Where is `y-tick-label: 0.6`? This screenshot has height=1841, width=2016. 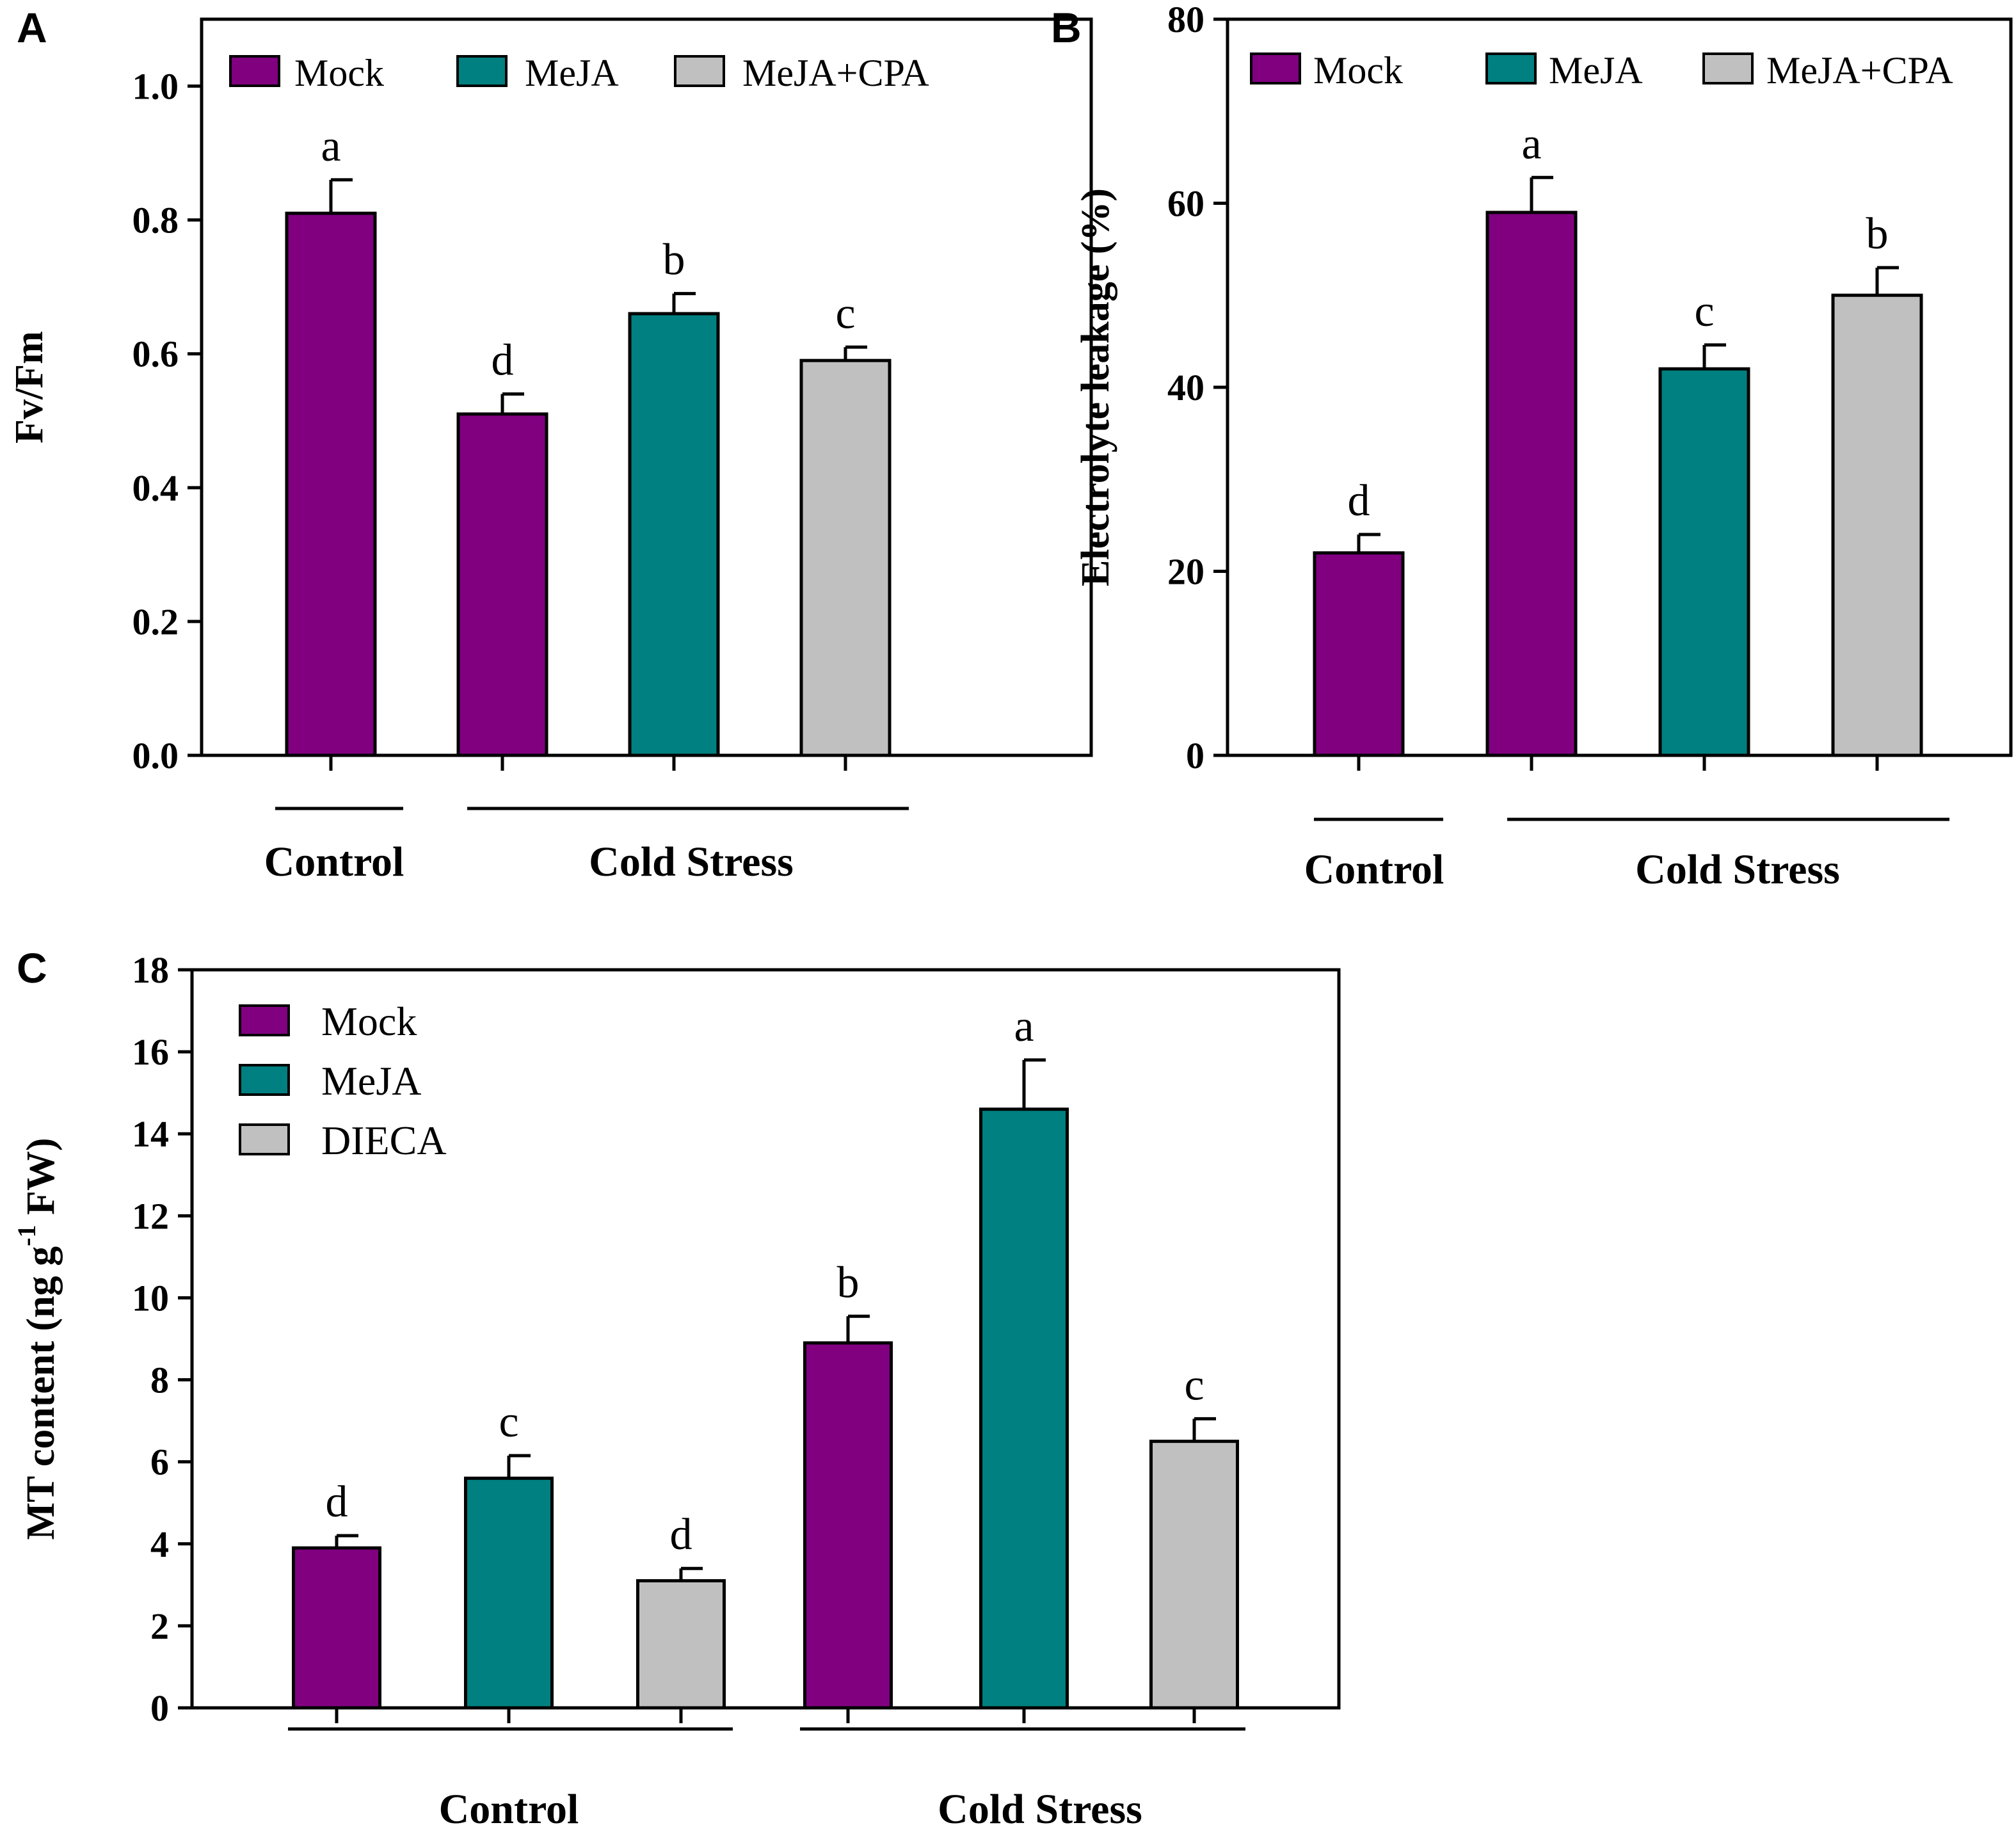
y-tick-label: 0.6 is located at coordinates (155, 354).